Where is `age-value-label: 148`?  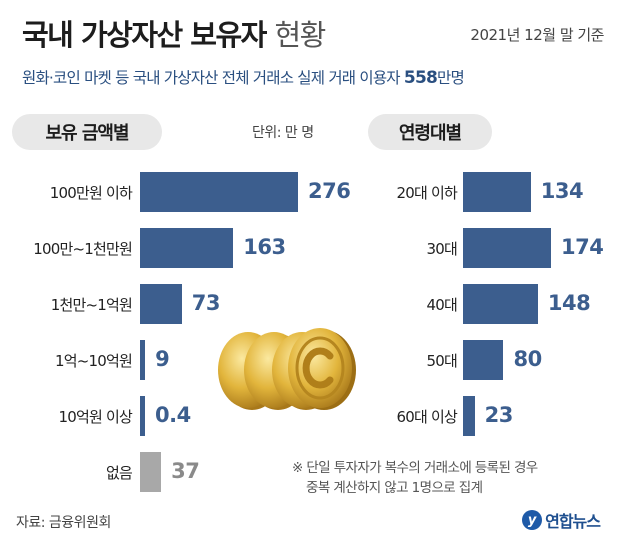
age-value-label: 148 is located at coordinates (569, 303).